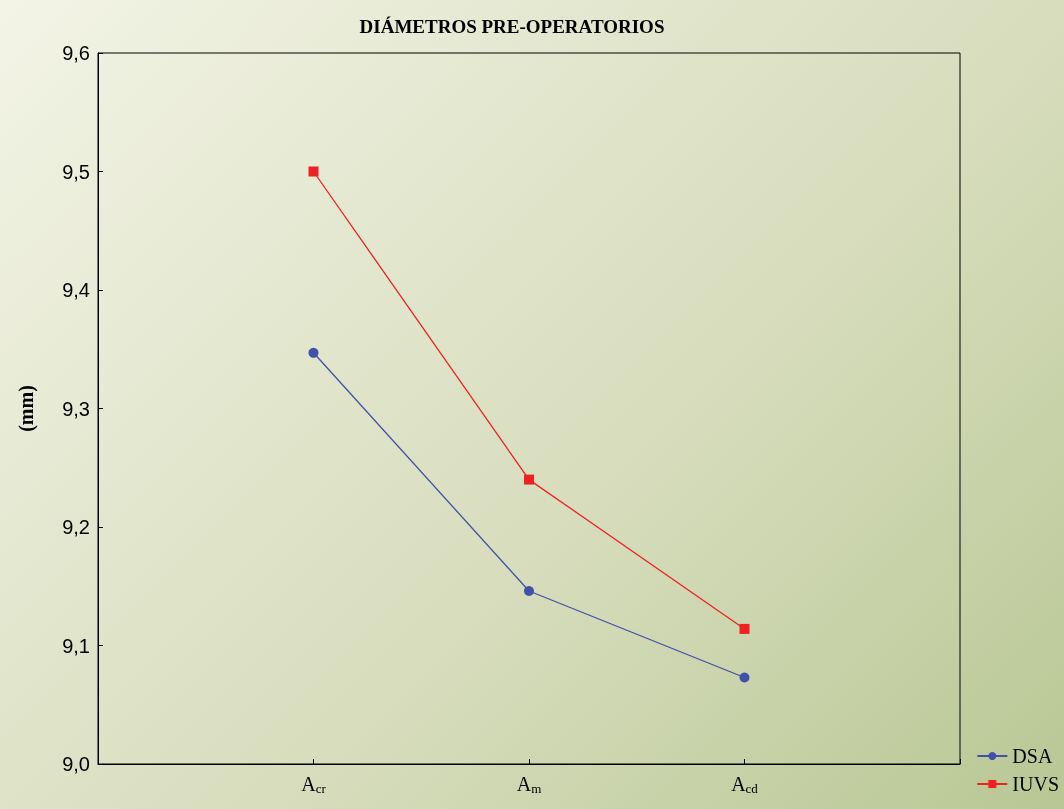 The height and width of the screenshot is (809, 1064). What do you see at coordinates (512, 26) in the screenshot?
I see `chart-title: DIÁMETROS PRE-OPERATORIOS` at bounding box center [512, 26].